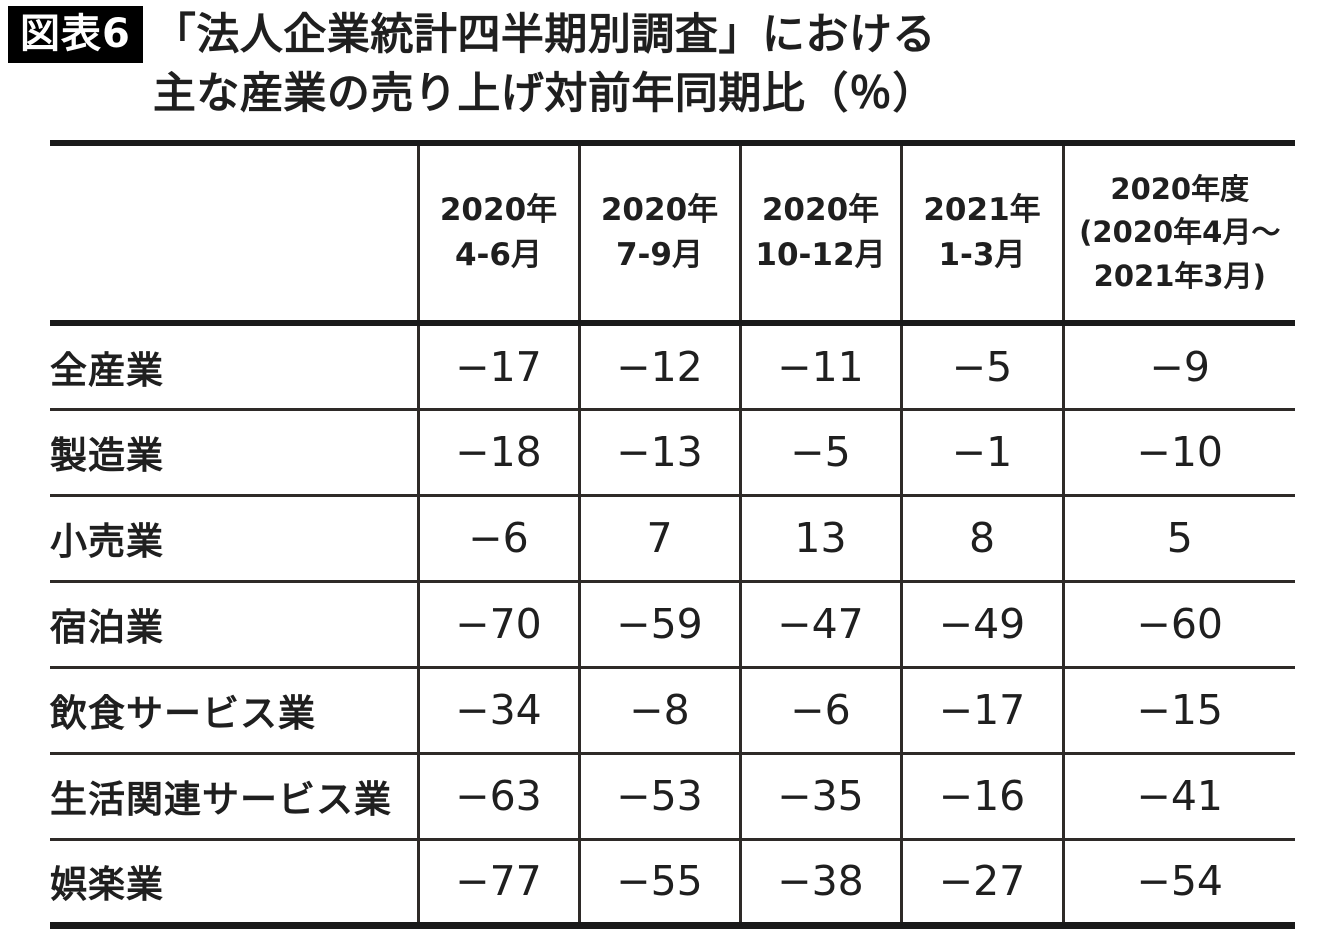 The width and height of the screenshot is (1340, 937). Describe the element at coordinates (658, 624) in the screenshot. I see `value-cell: −59` at that location.